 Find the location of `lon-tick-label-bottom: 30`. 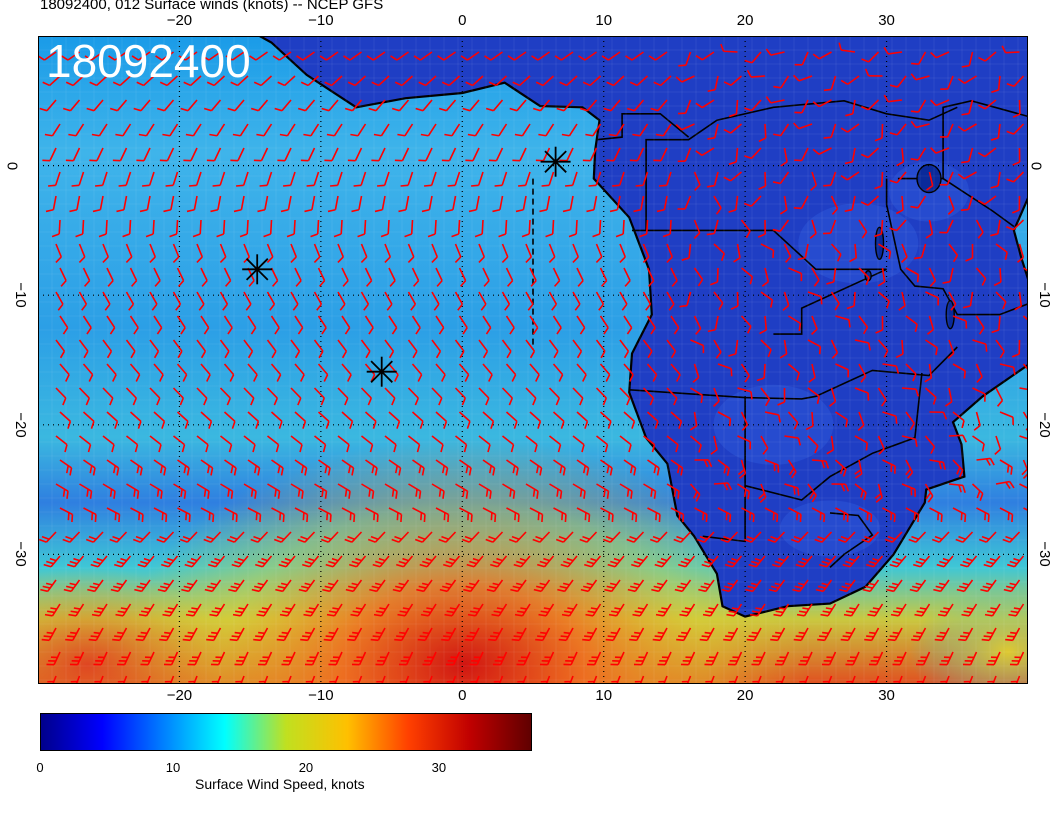

lon-tick-label-bottom: 30 is located at coordinates (886, 695).